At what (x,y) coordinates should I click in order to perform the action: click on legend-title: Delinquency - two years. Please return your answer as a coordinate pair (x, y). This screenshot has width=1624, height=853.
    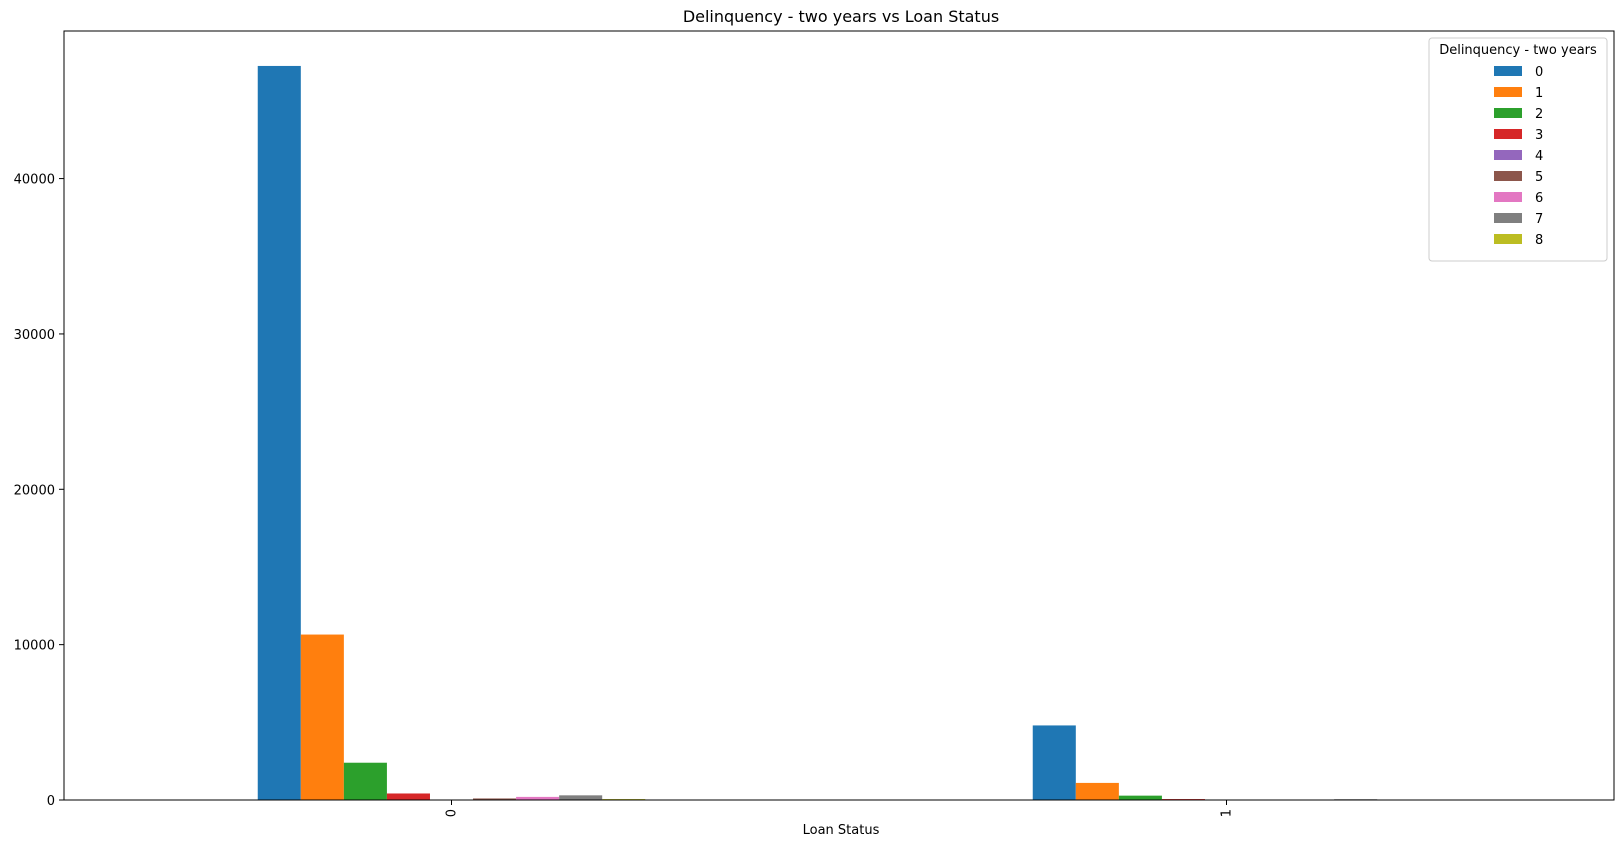
    Looking at the image, I should click on (1518, 50).